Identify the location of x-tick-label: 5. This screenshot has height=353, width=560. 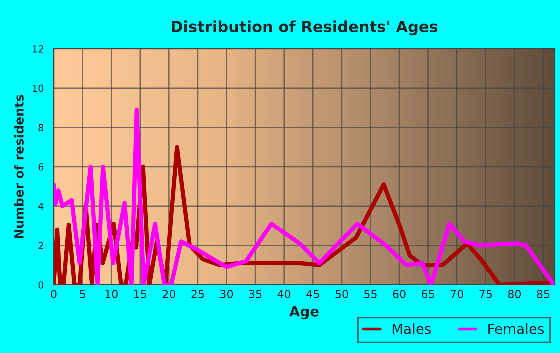
(83, 294).